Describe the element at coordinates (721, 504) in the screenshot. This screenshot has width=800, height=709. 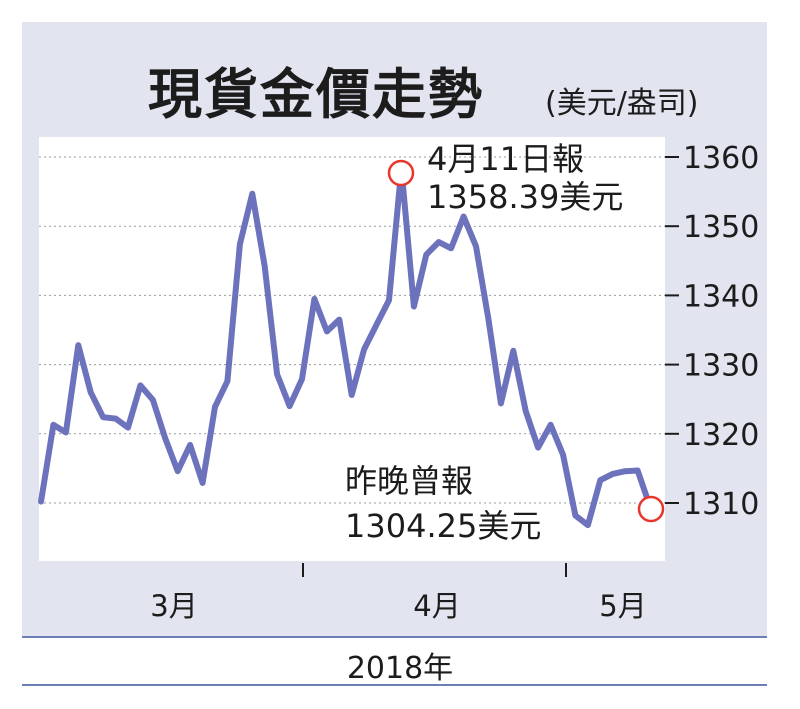
I see `y-tick-label: 1310` at that location.